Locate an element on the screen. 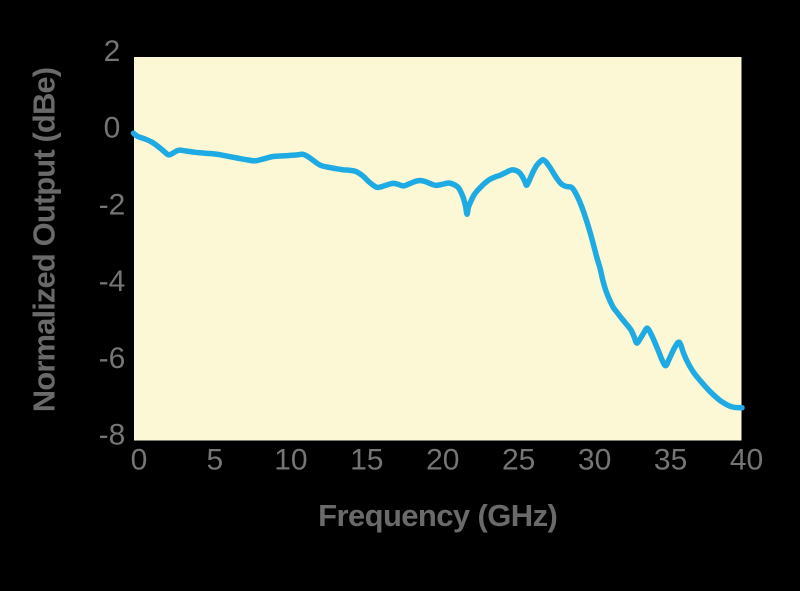 The height and width of the screenshot is (591, 800). svg-text: 5 is located at coordinates (215, 460).